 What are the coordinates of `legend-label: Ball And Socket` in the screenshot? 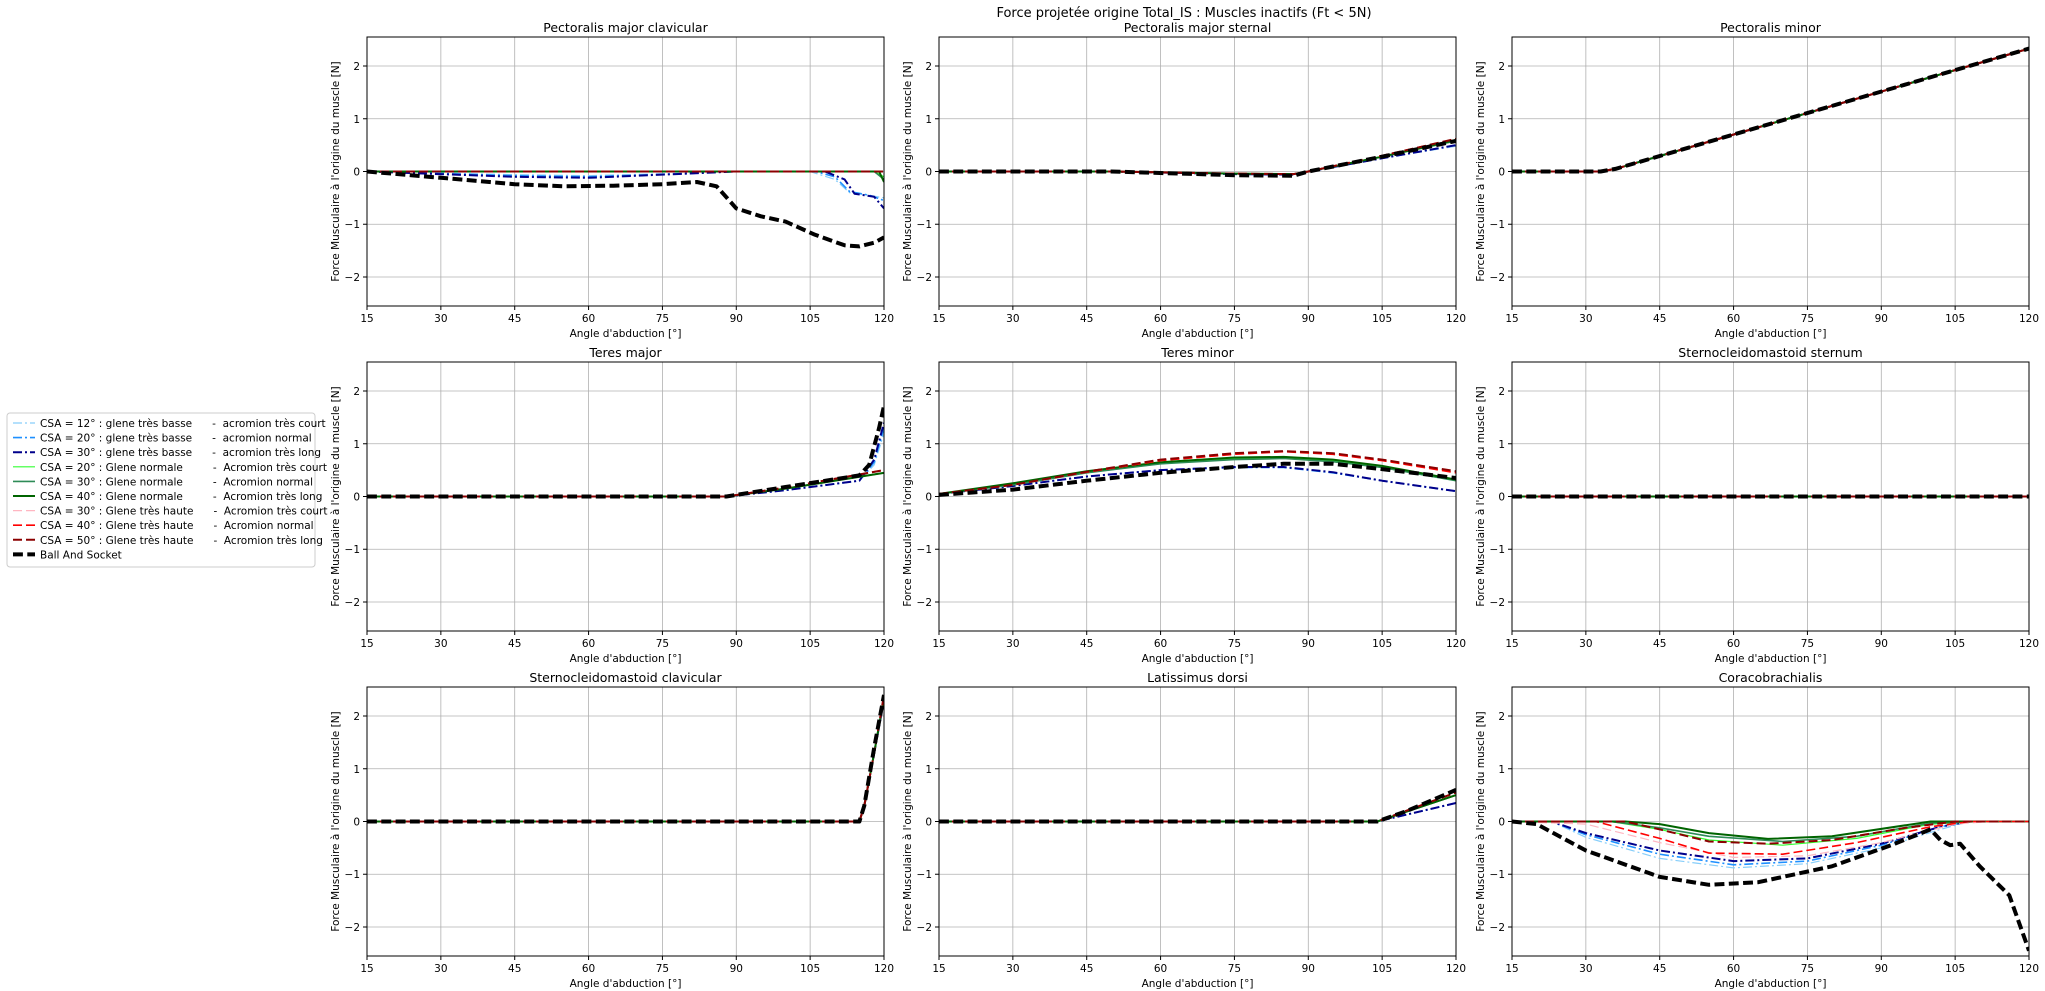 It's located at (81, 555).